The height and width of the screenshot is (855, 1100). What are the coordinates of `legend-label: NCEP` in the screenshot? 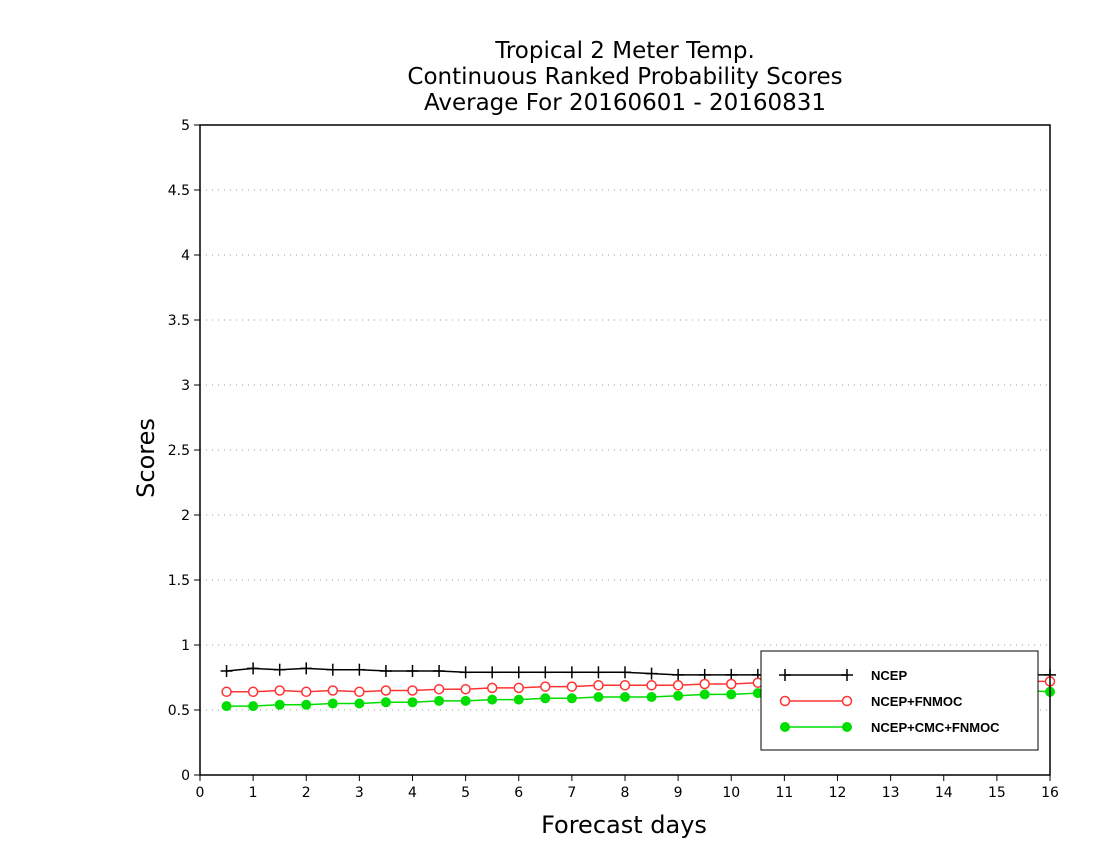 It's located at (889, 675).